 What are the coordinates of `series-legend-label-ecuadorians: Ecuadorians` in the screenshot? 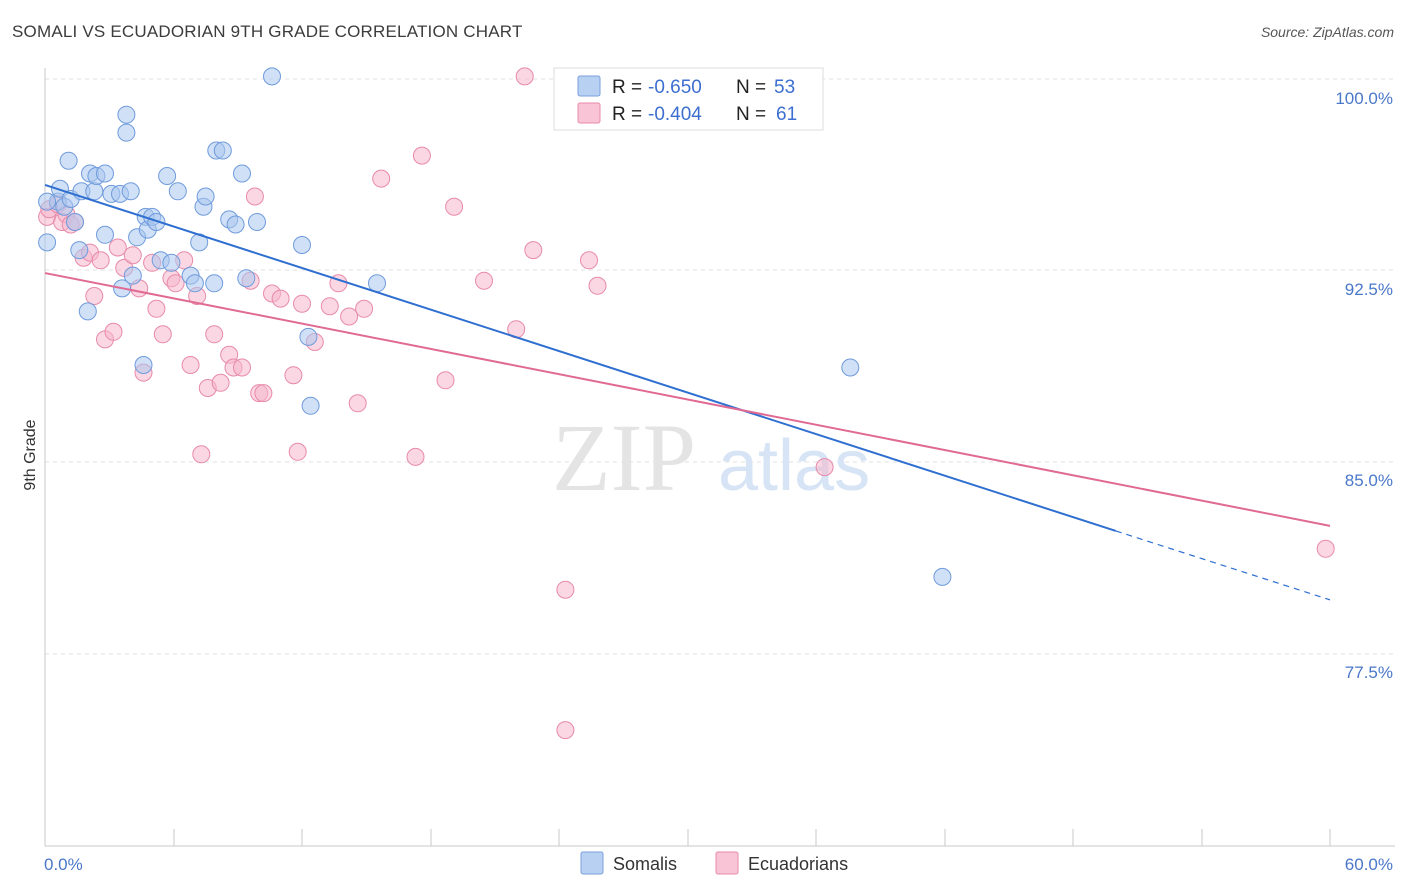 It's located at (798, 864).